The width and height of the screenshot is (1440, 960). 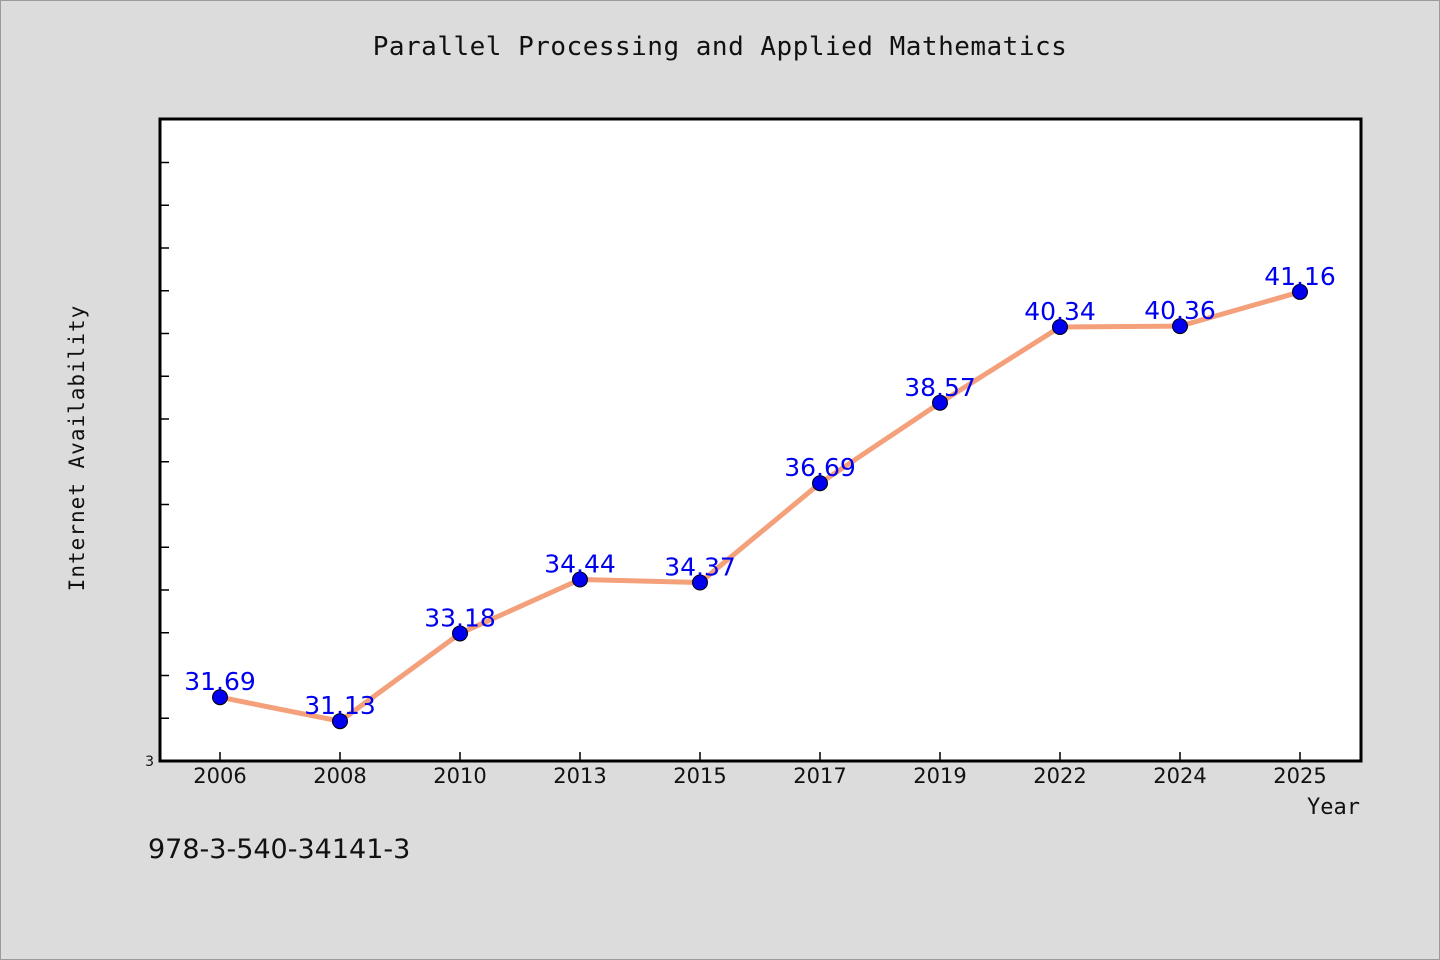 I want to click on isbn-text: 978-3-540-34141-3, so click(x=279, y=849).